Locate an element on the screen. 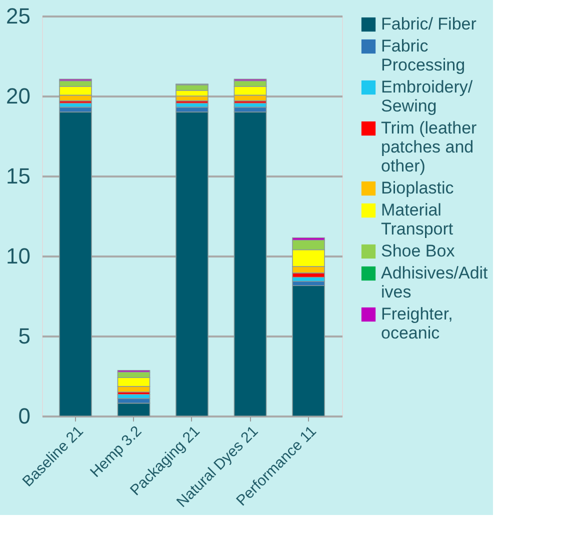 Image resolution: width=588 pixels, height=551 pixels. y-tick-label: 10 is located at coordinates (18, 256).